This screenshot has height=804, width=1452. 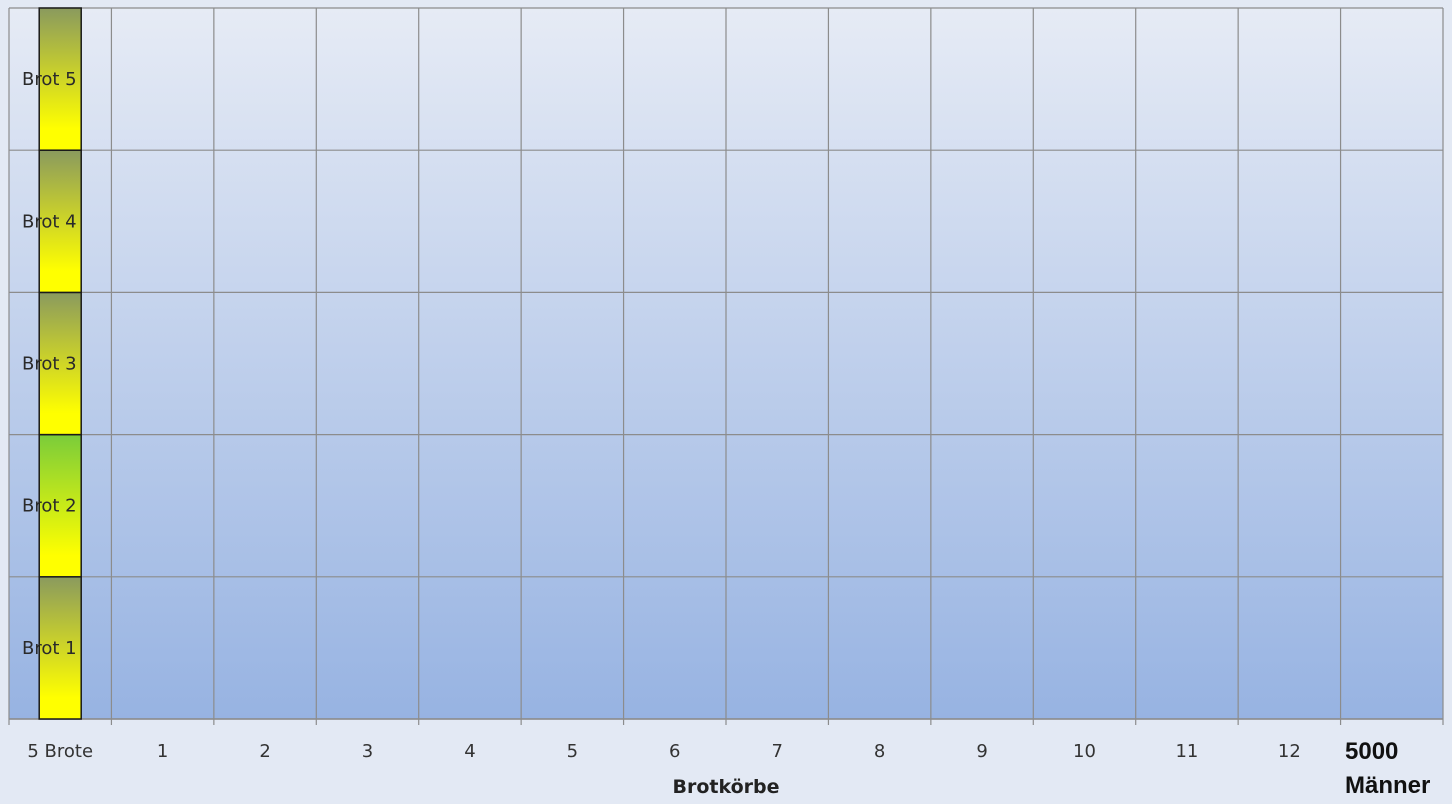 What do you see at coordinates (49, 364) in the screenshot?
I see `bar-segment-label: Brot 3` at bounding box center [49, 364].